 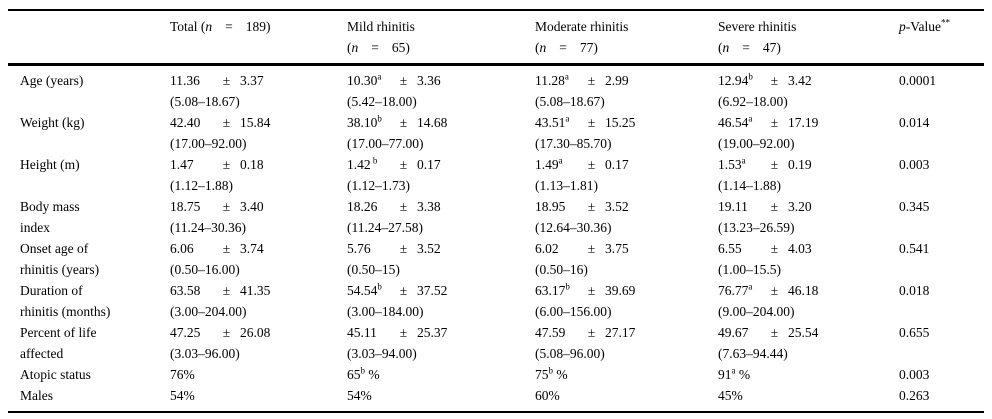 What do you see at coordinates (362, 206) in the screenshot?
I see `mean-value: 18.26` at bounding box center [362, 206].